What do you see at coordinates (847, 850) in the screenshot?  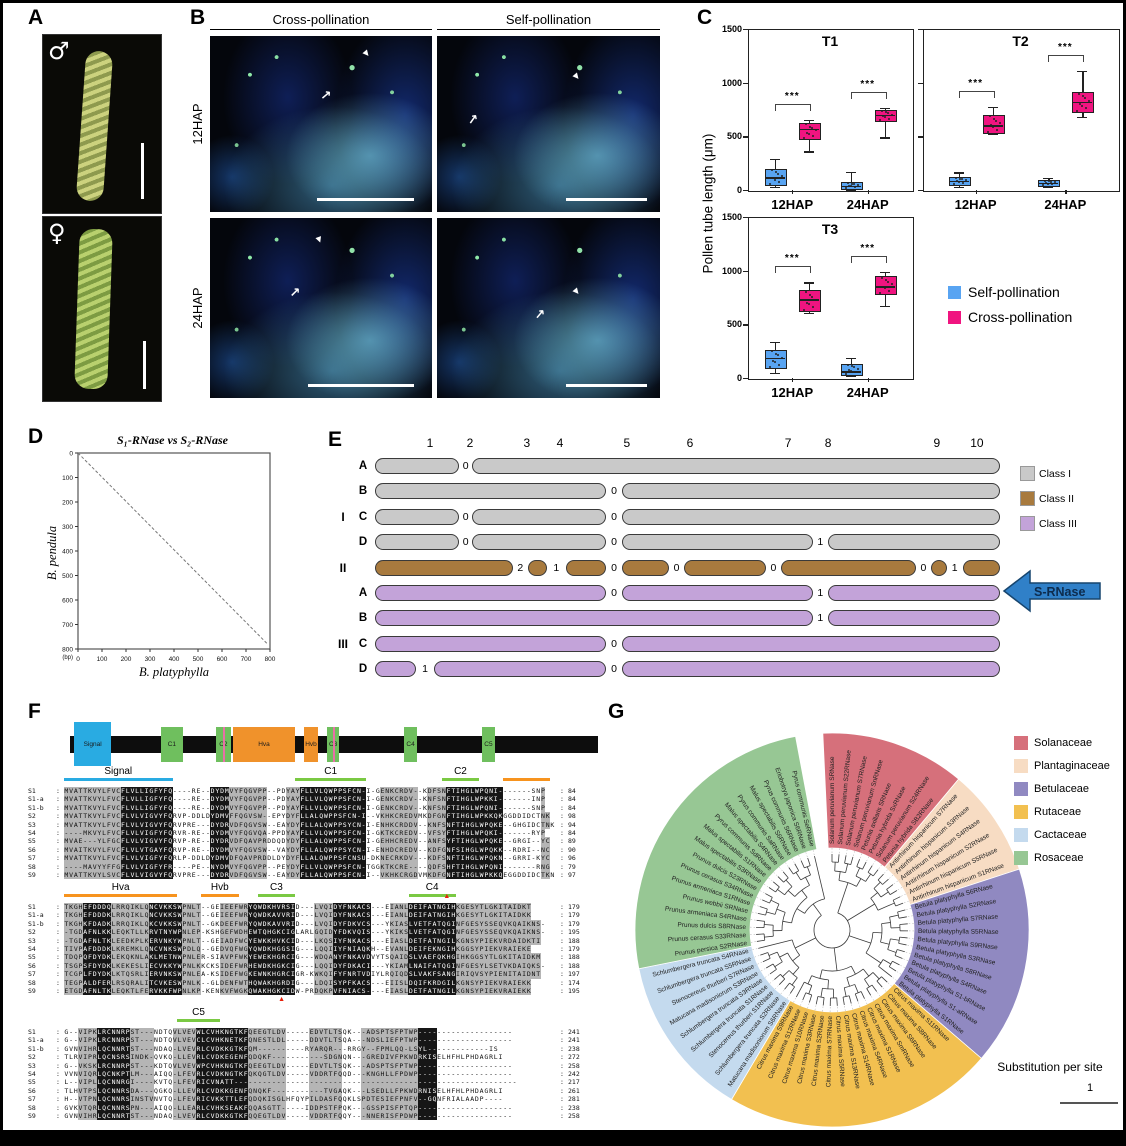 I see `leaf-guide` at bounding box center [847, 850].